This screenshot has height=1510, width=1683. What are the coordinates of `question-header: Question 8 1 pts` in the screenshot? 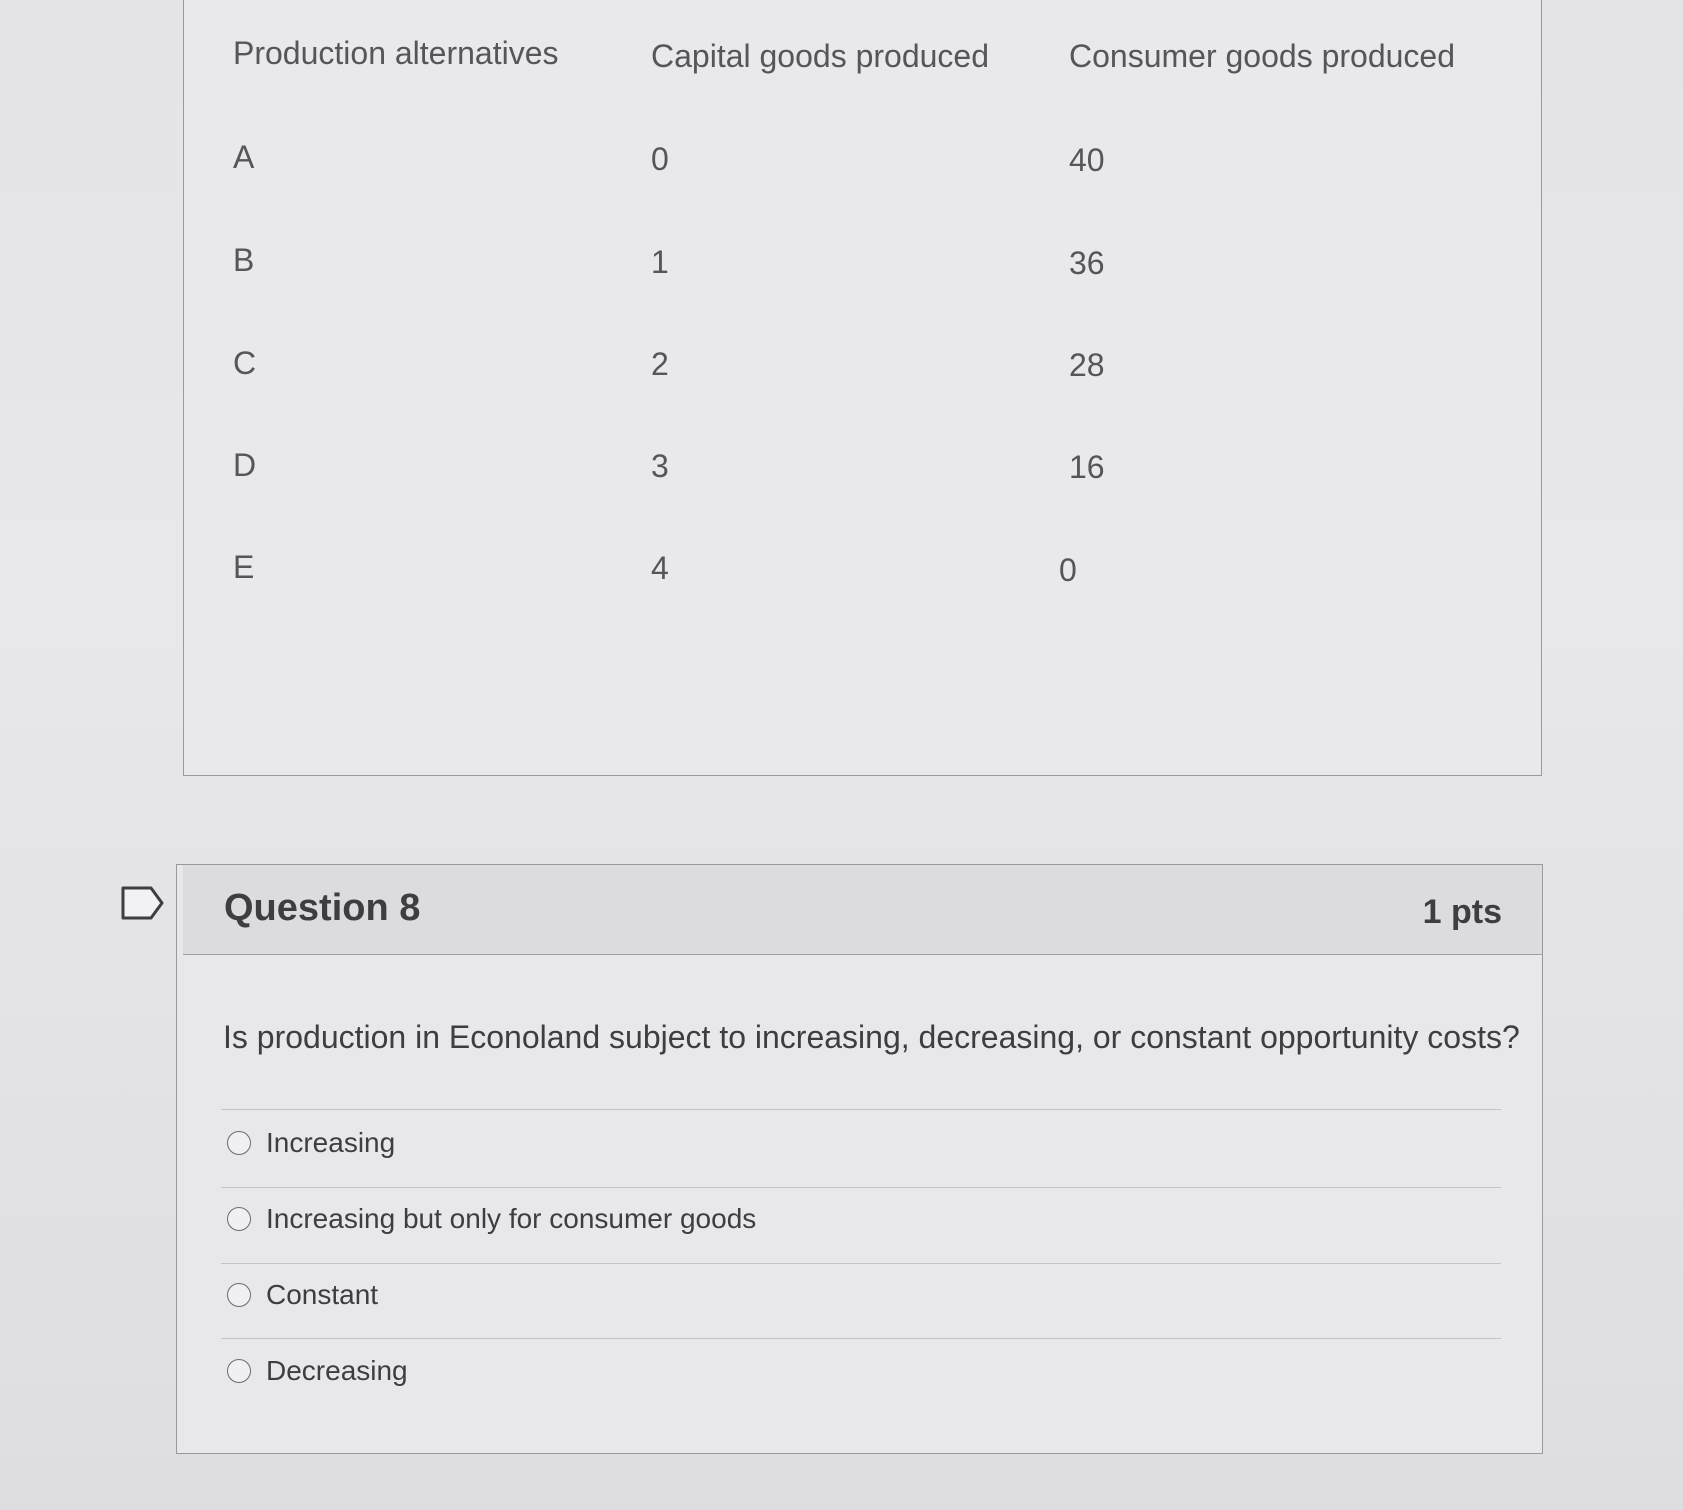 It's located at (862, 910).